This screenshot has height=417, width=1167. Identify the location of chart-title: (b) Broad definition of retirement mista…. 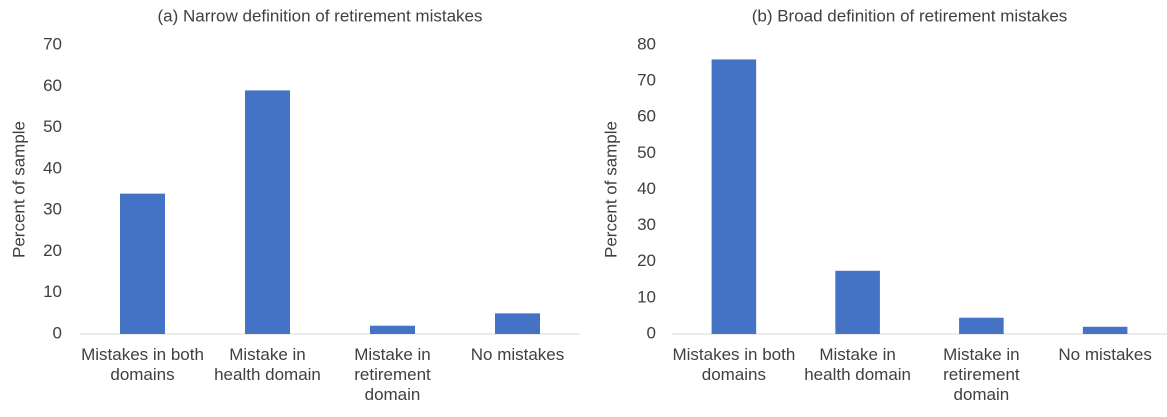
(910, 15).